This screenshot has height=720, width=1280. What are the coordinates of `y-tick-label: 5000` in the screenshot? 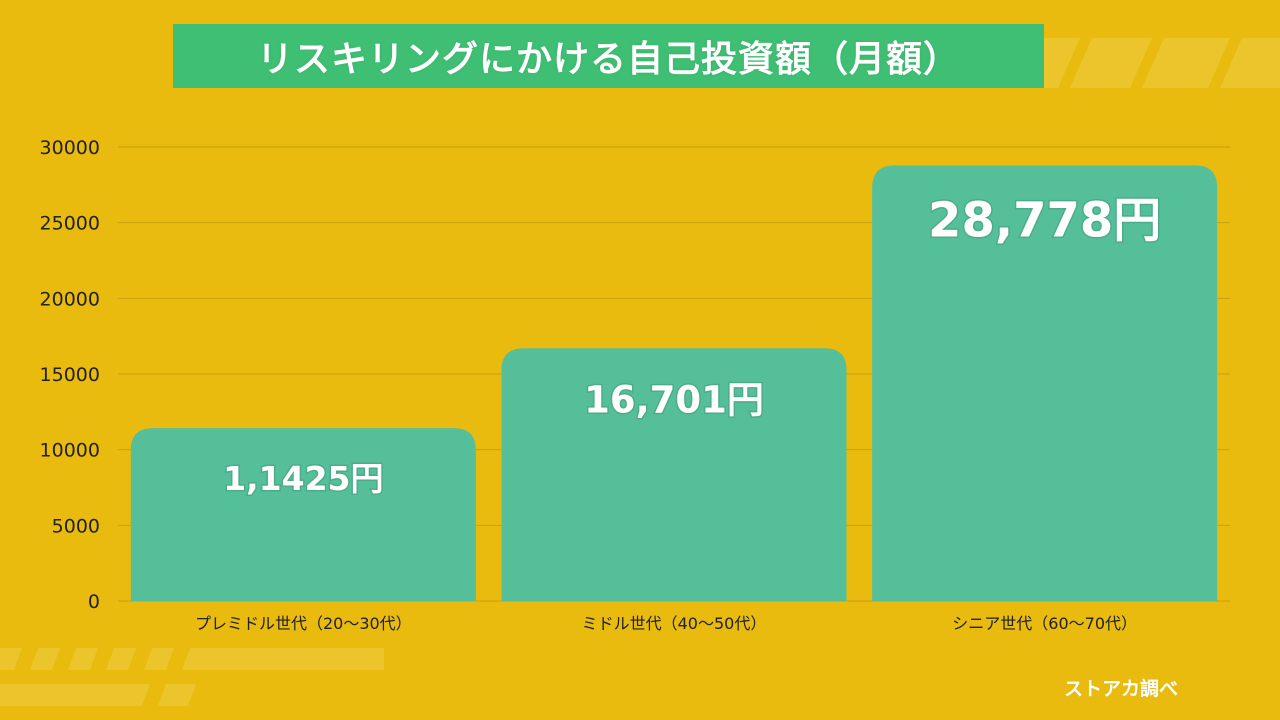 It's located at (76, 526).